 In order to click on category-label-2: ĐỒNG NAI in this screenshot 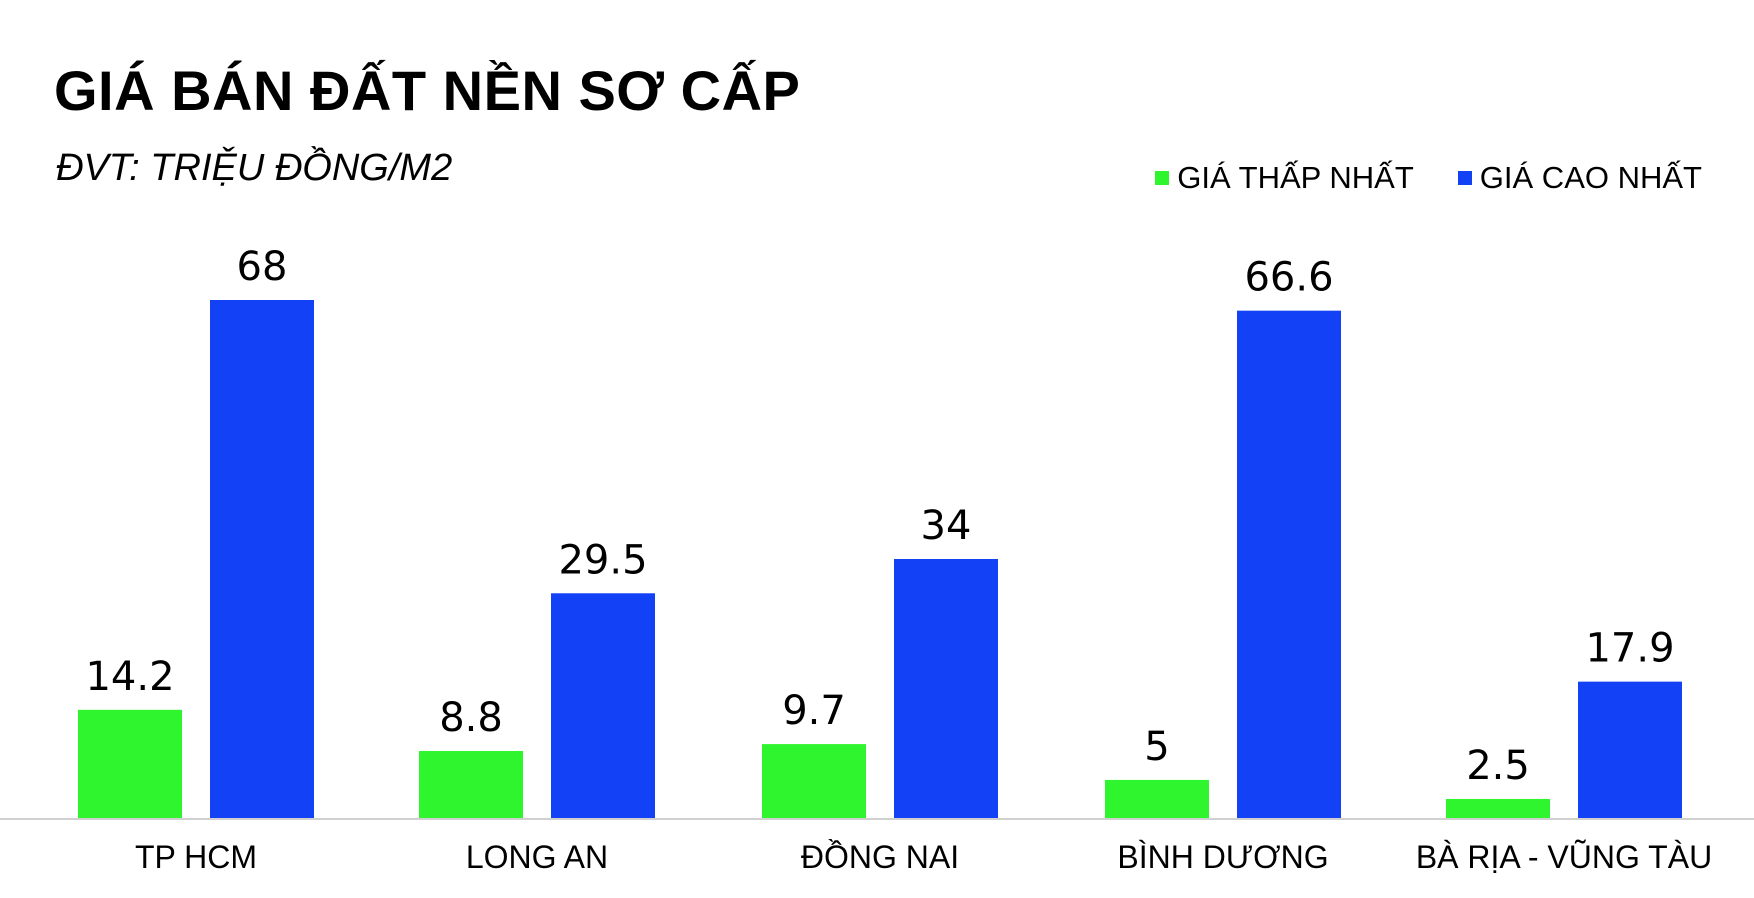, I will do `click(880, 857)`.